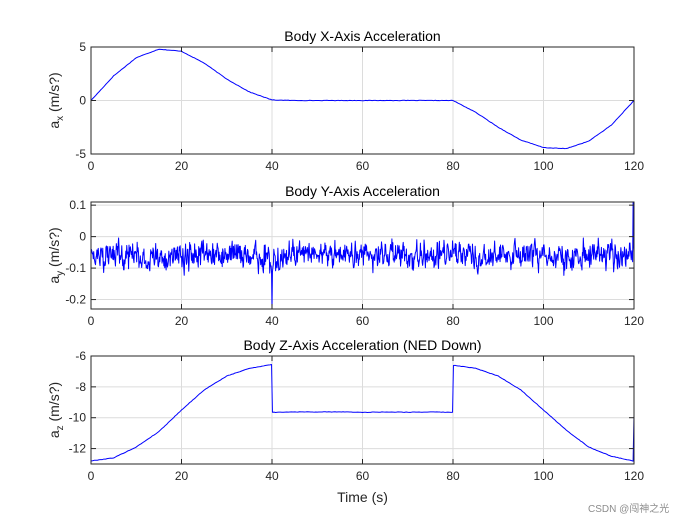  I want to click on y-tick-label: 0.1, so click(77, 205).